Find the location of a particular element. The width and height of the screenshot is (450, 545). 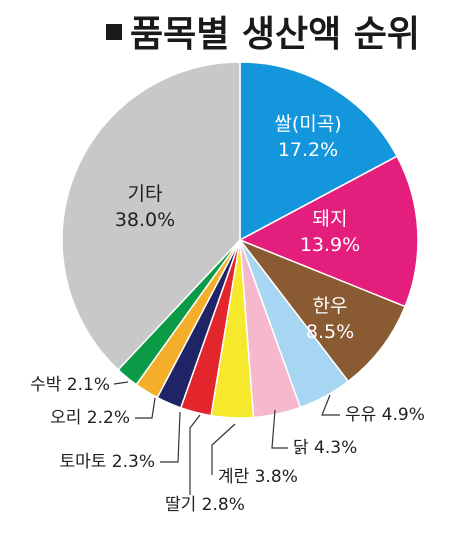

slice-4-label: 우유 4.9% is located at coordinates (385, 415).